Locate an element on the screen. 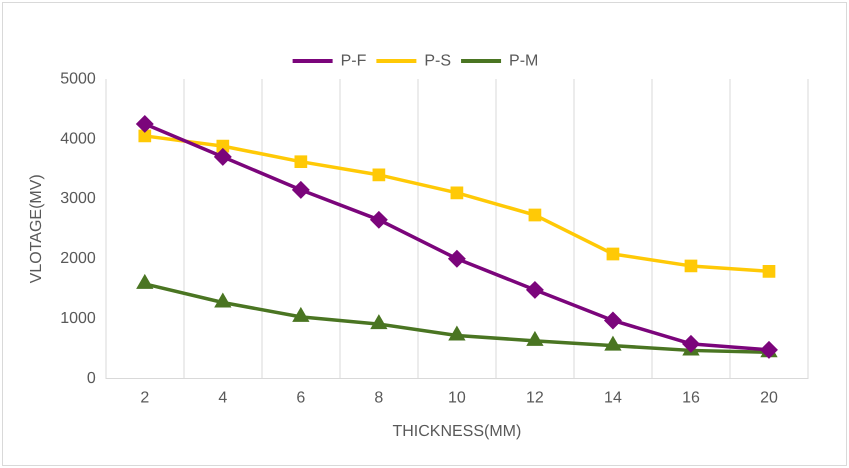 This screenshot has height=468, width=849. x-tick-label: 16 is located at coordinates (691, 398).